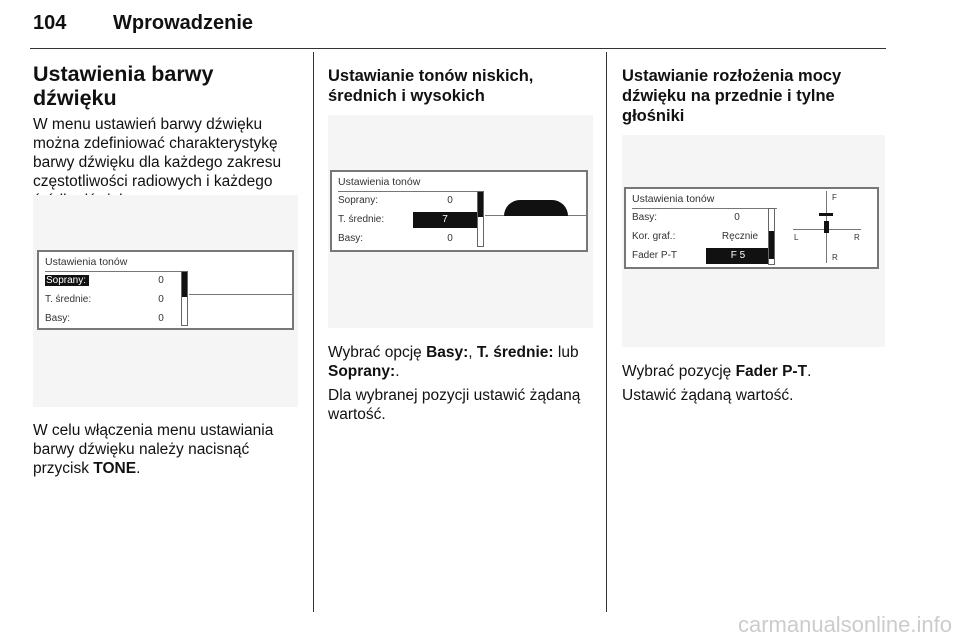  What do you see at coordinates (844, 624) in the screenshot?
I see `watermark: carmanualsonline.info` at bounding box center [844, 624].